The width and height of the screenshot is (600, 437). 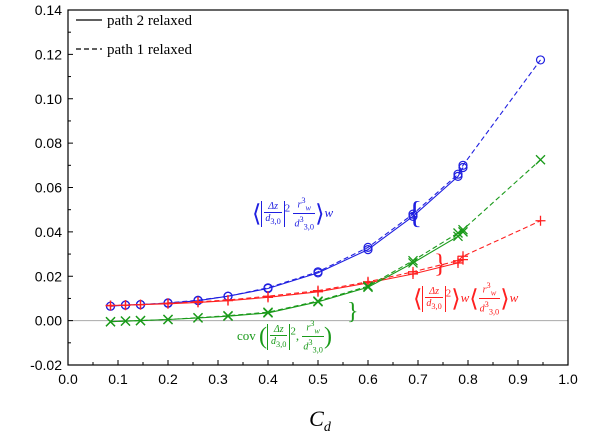 I want to click on x-tick-label: 0.4, so click(x=268, y=379).